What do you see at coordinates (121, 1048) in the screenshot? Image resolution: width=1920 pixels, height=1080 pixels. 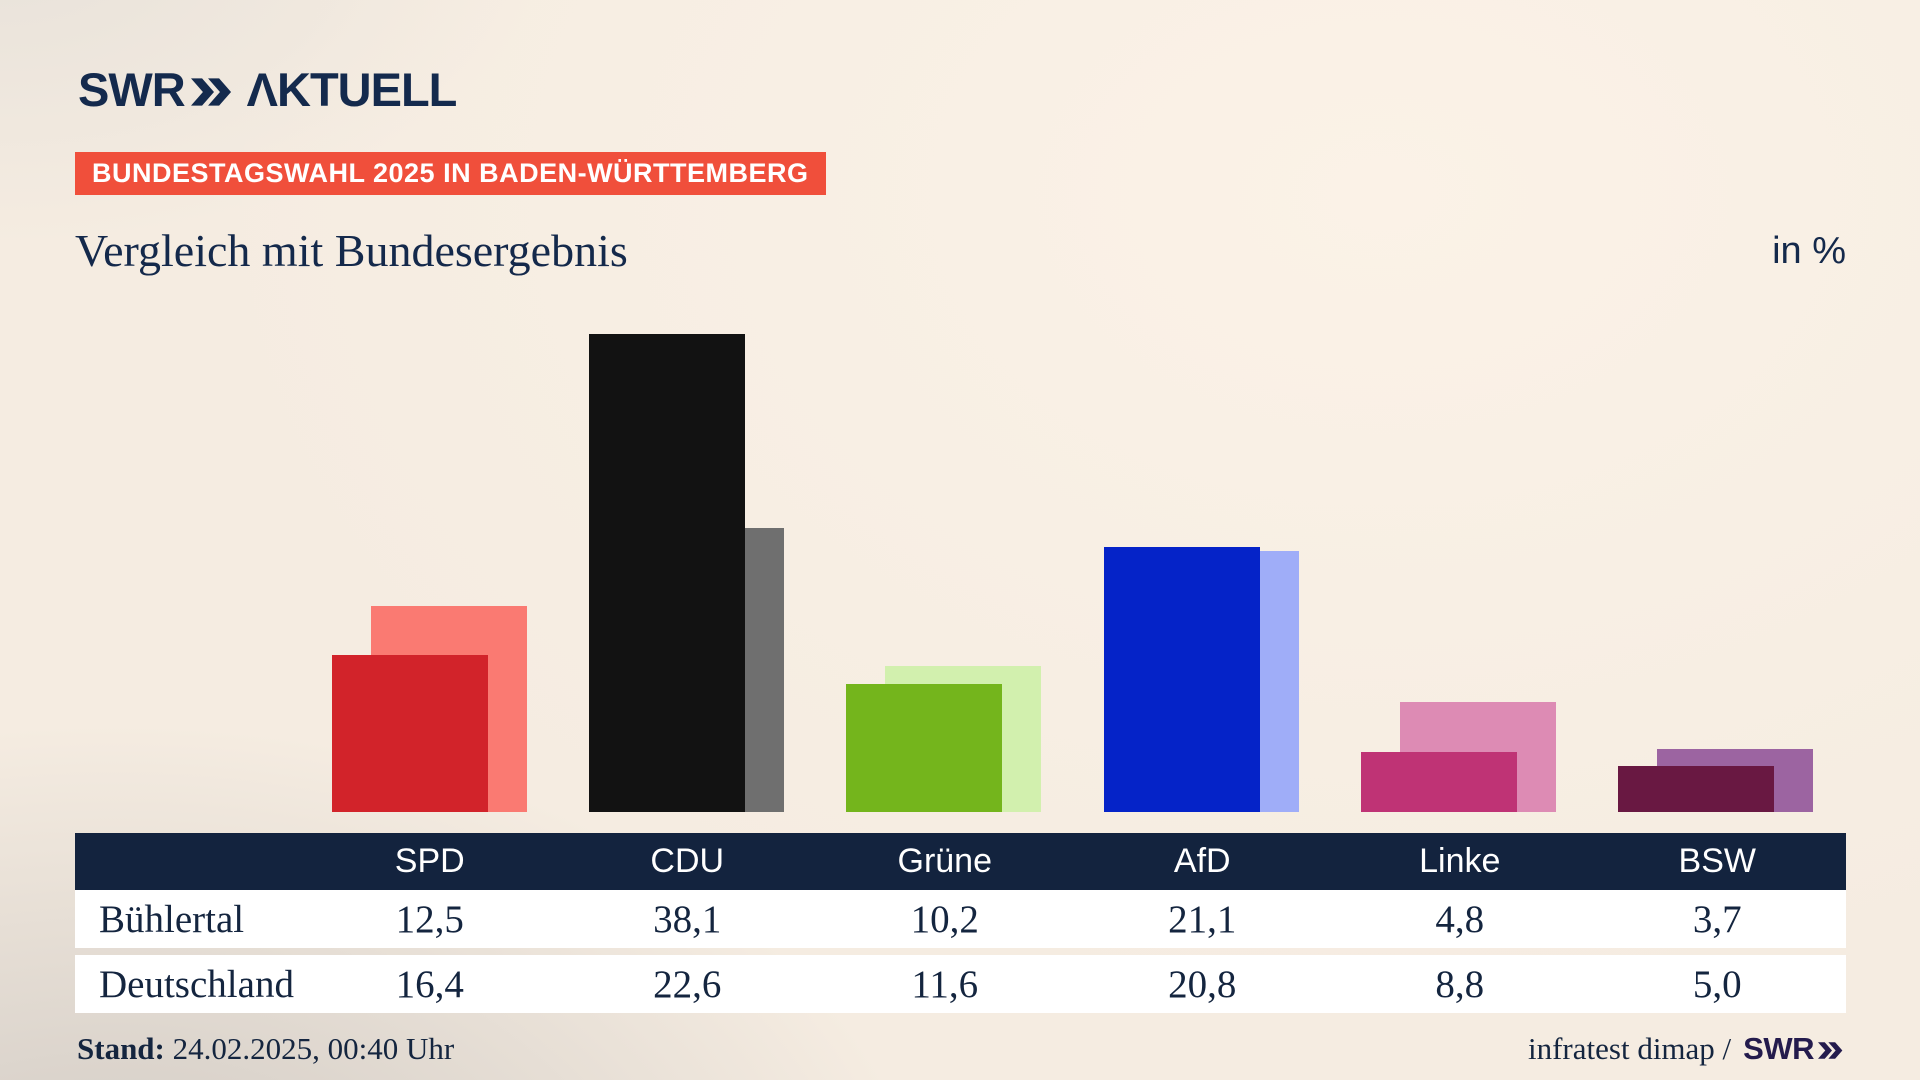 I see `timestamp-label: Stand:` at bounding box center [121, 1048].